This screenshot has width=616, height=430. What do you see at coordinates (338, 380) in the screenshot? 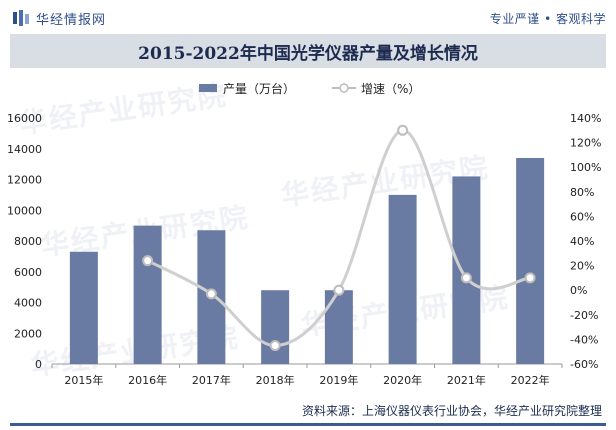
I see `x-tick-label: 2019年` at bounding box center [338, 380].